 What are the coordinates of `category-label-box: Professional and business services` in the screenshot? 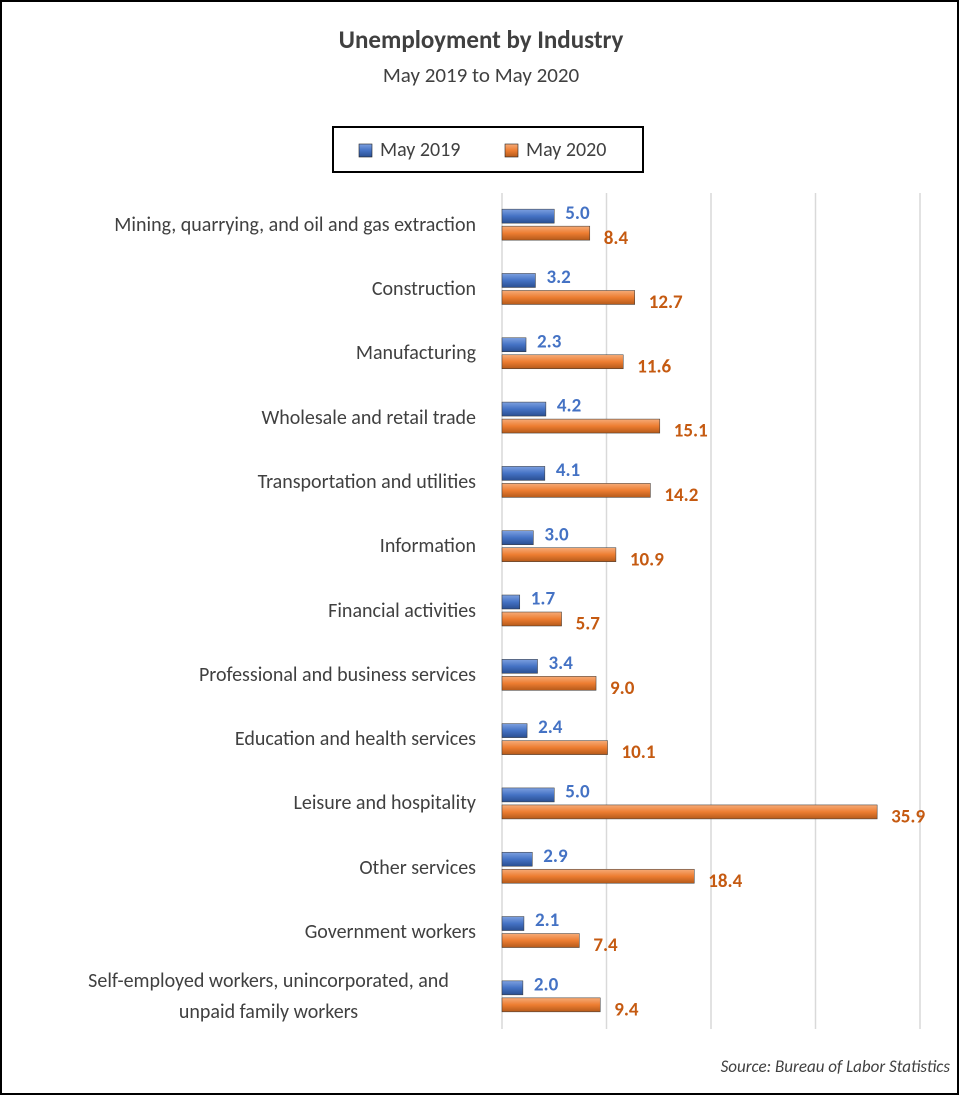 It's located at (337, 675).